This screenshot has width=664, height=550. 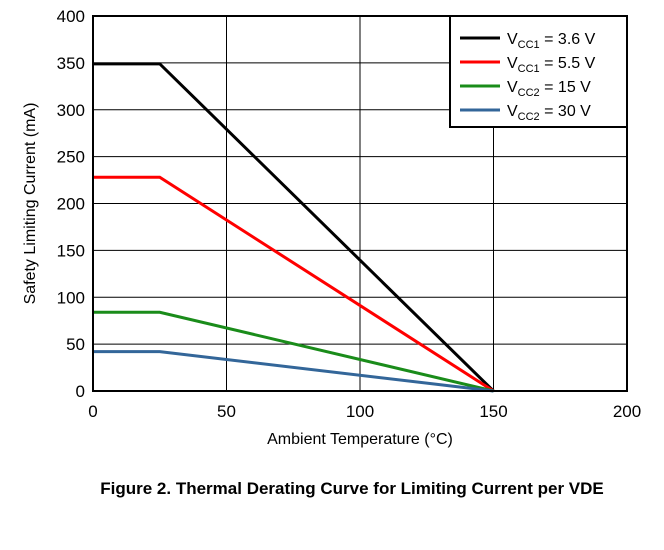 What do you see at coordinates (71, 297) in the screenshot?
I see `y-tick-label-2: 100` at bounding box center [71, 297].